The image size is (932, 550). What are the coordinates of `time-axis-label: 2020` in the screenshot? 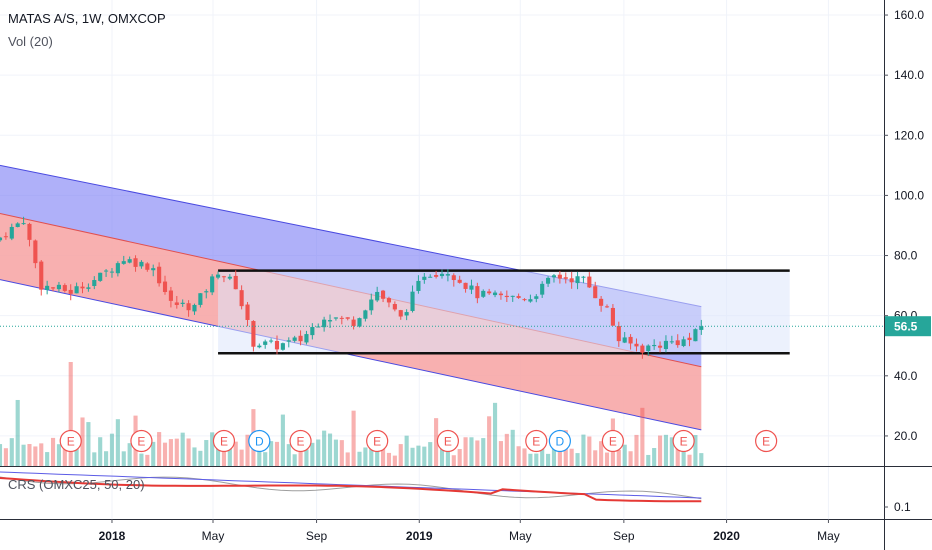 It's located at (726, 536).